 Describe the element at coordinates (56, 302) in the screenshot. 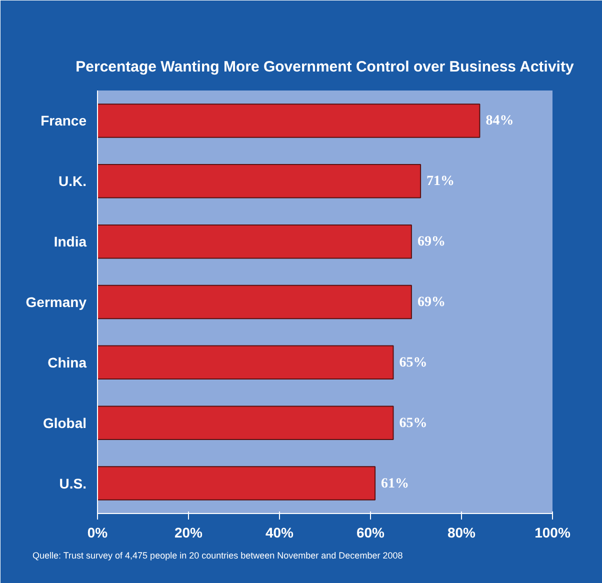

I see `y-tick-label: Germany` at that location.